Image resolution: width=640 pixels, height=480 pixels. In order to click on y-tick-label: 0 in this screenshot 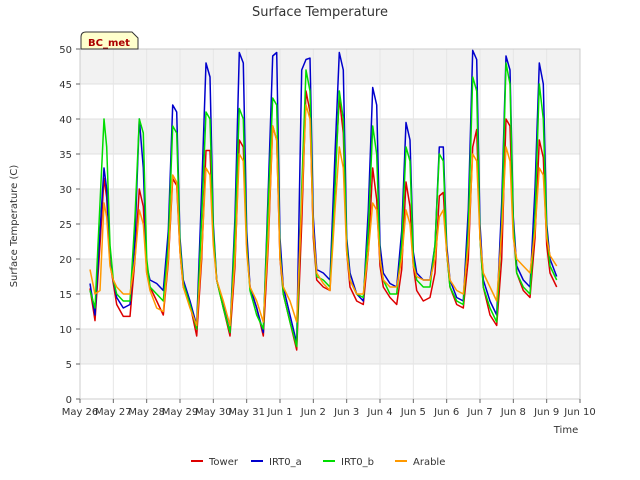, I will do `click(69, 400)`.